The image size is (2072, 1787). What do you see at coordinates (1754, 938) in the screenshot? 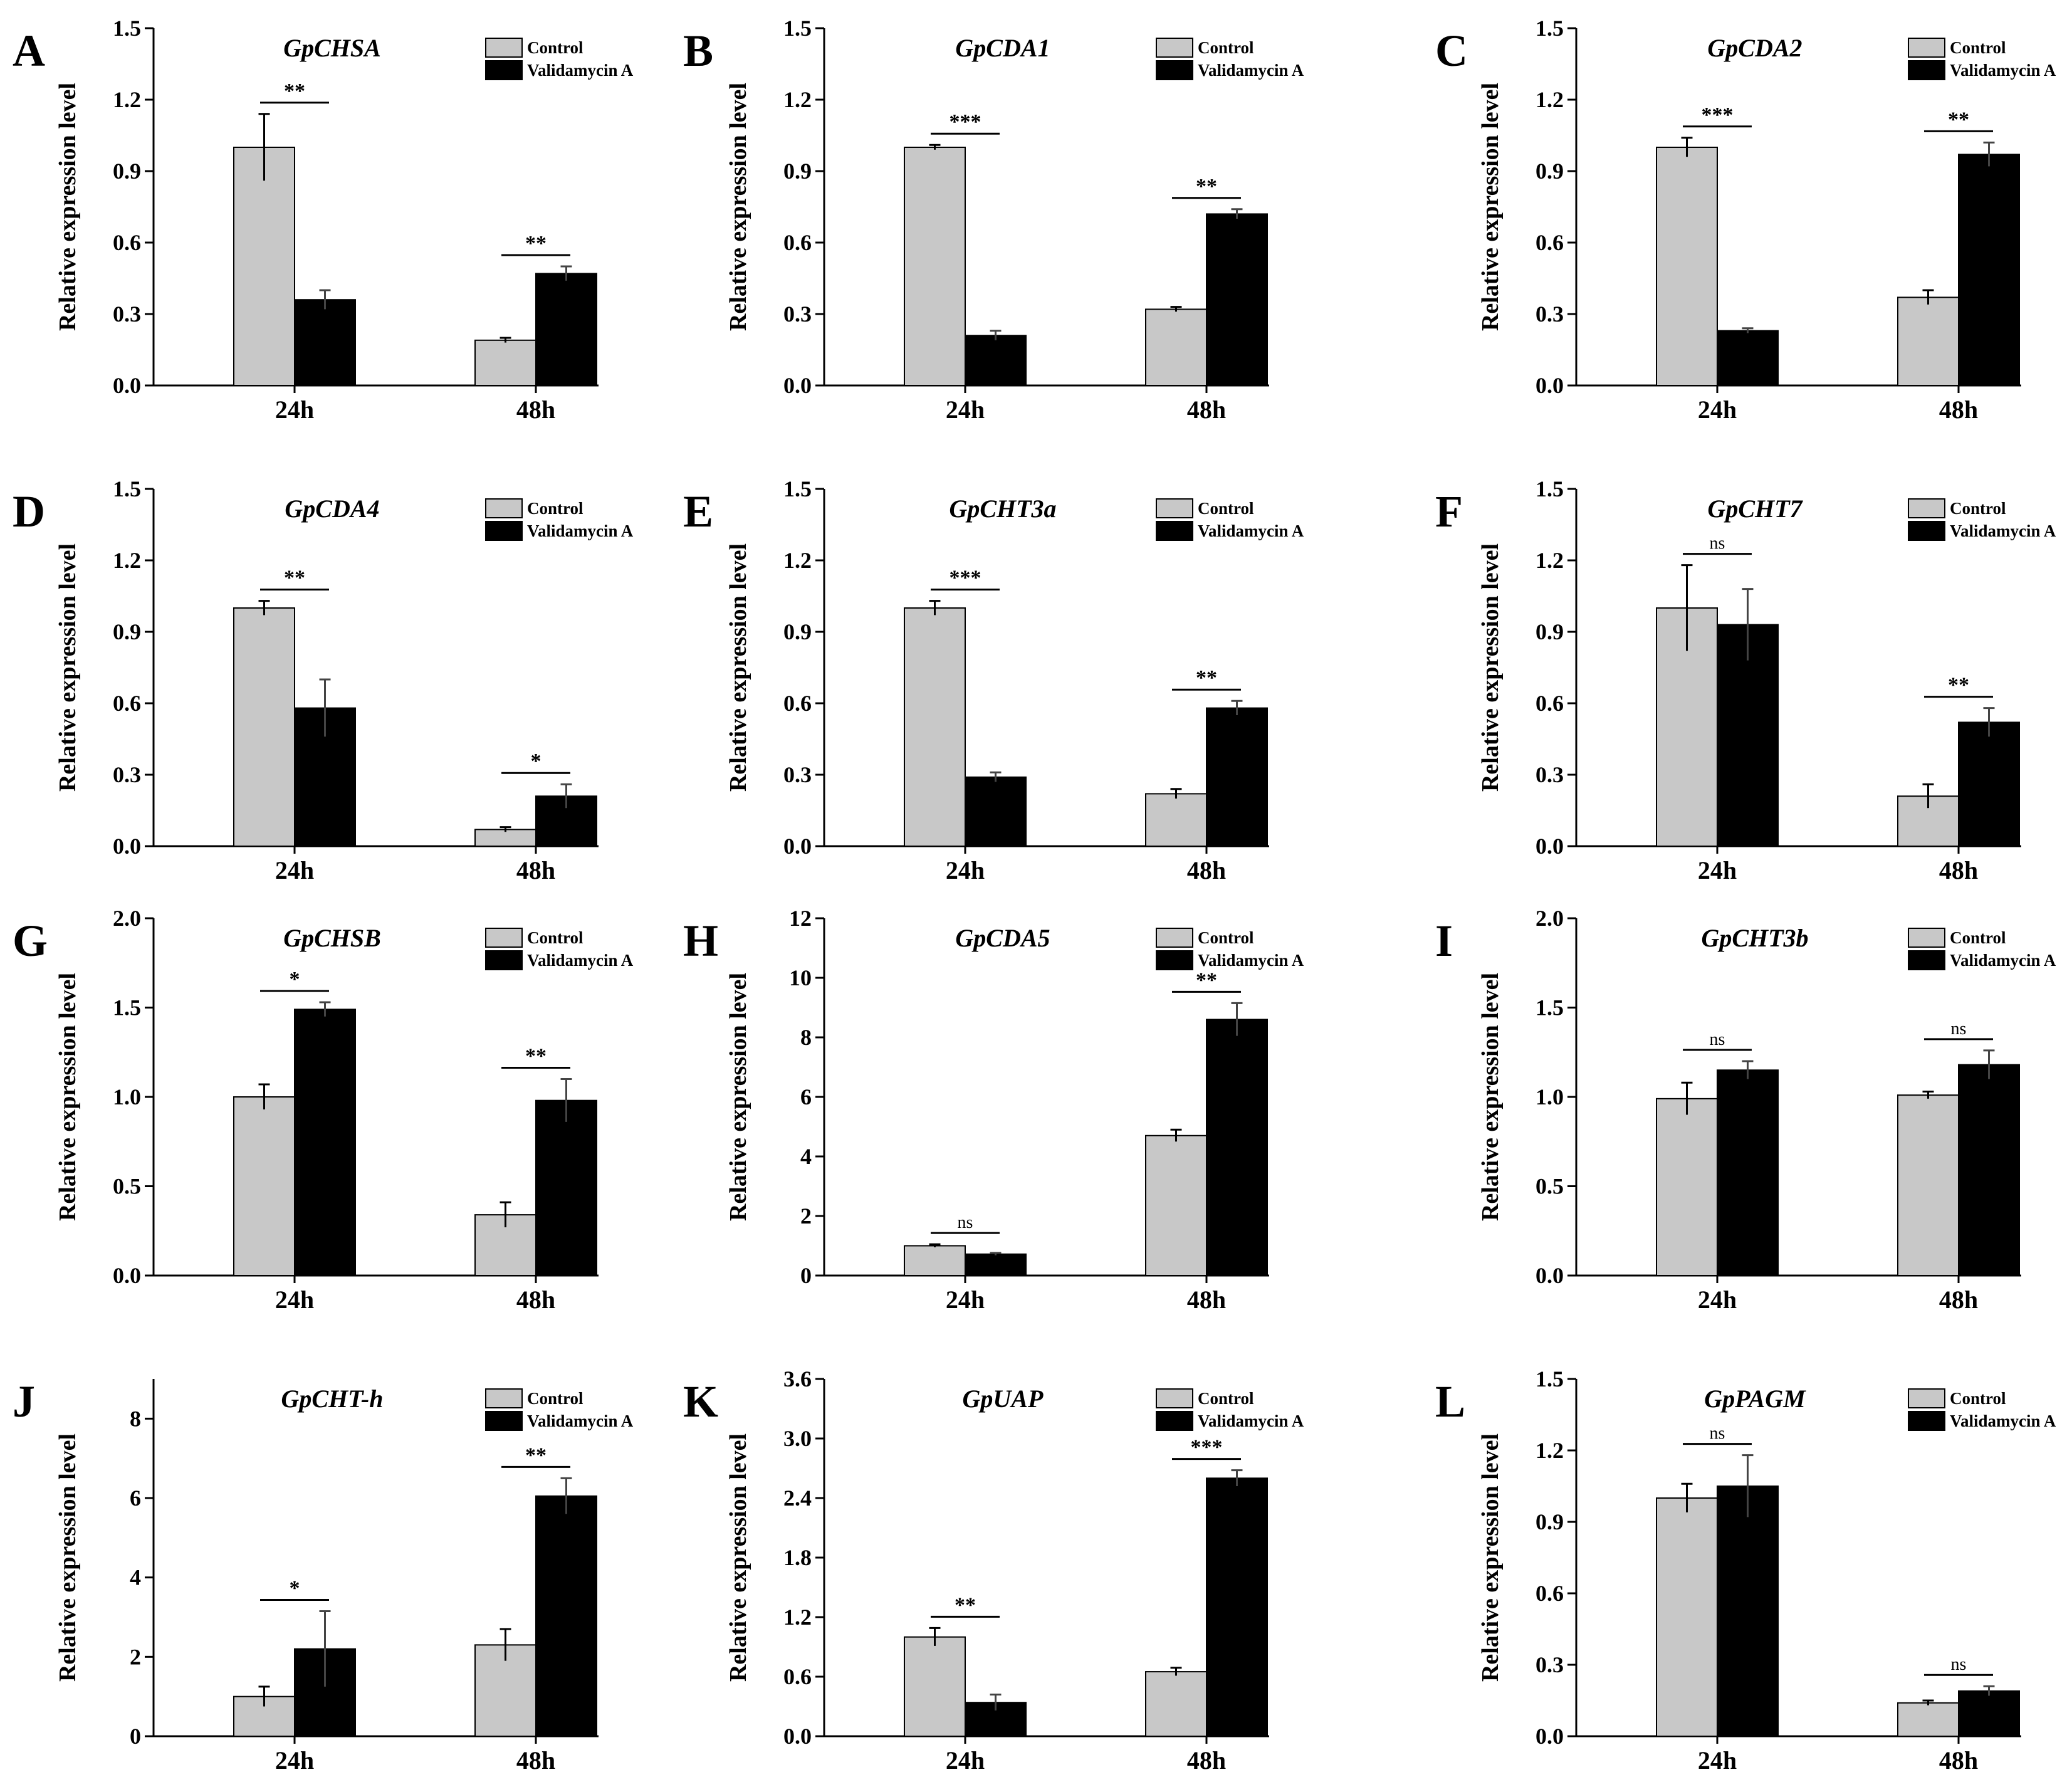
I see `chart-title: GpCHT3b` at bounding box center [1754, 938].